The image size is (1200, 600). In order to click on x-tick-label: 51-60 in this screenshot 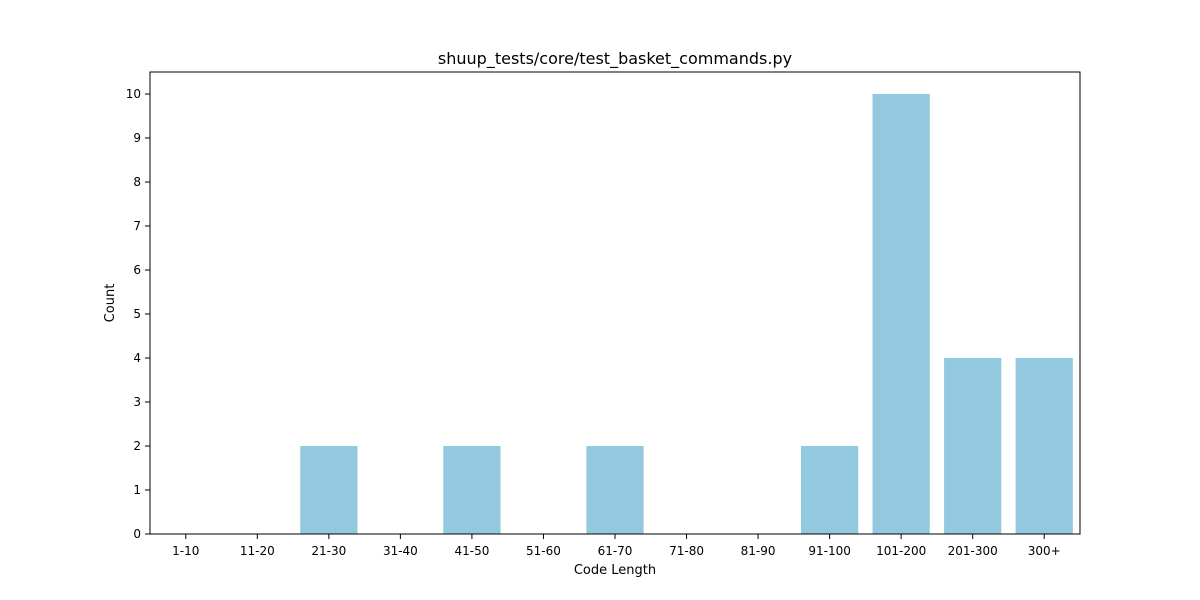, I will do `click(543, 551)`.